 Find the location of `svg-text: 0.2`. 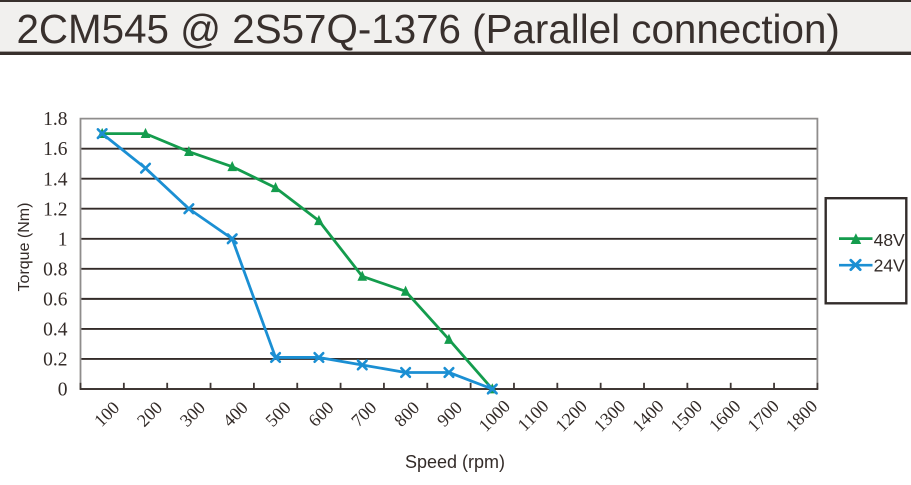

svg-text: 0.2 is located at coordinates (55, 360).